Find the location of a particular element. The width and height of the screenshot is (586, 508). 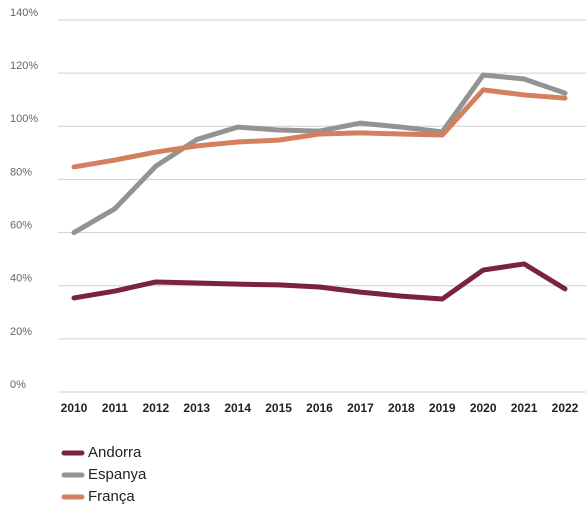

y-tick-label: 20% is located at coordinates (21, 332).